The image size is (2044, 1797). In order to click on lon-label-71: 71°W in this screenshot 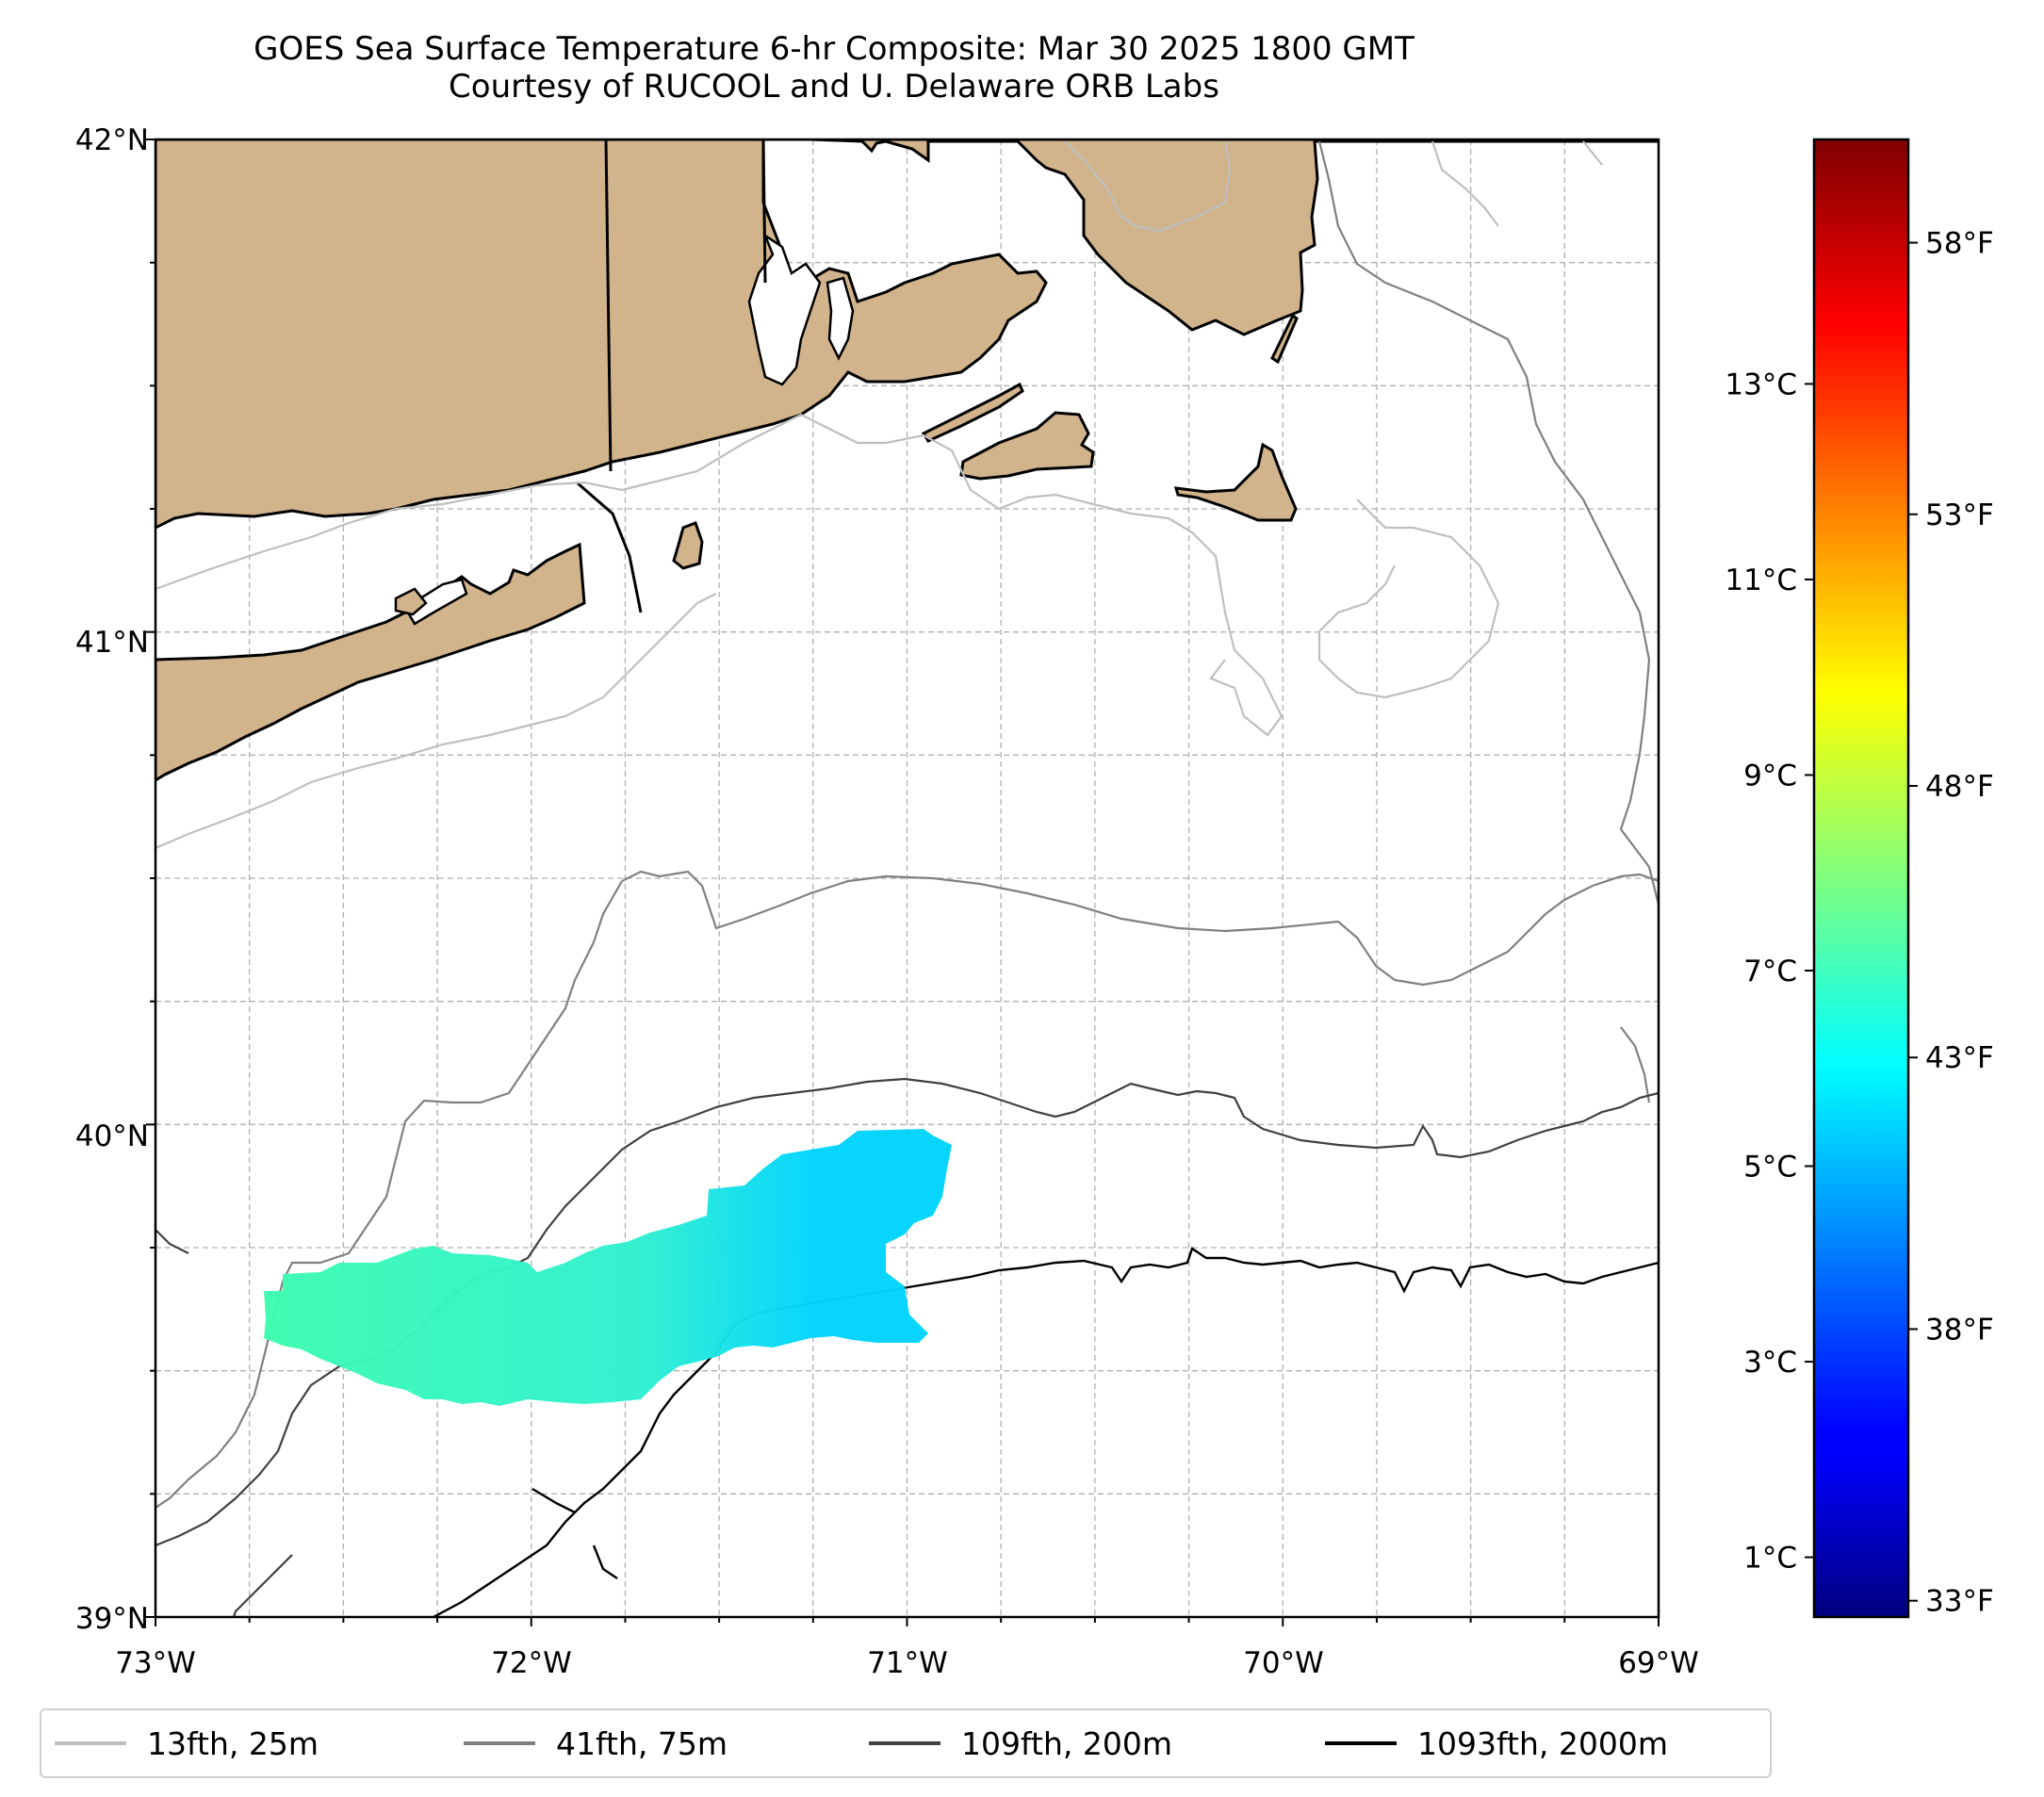, I will do `click(907, 1663)`.